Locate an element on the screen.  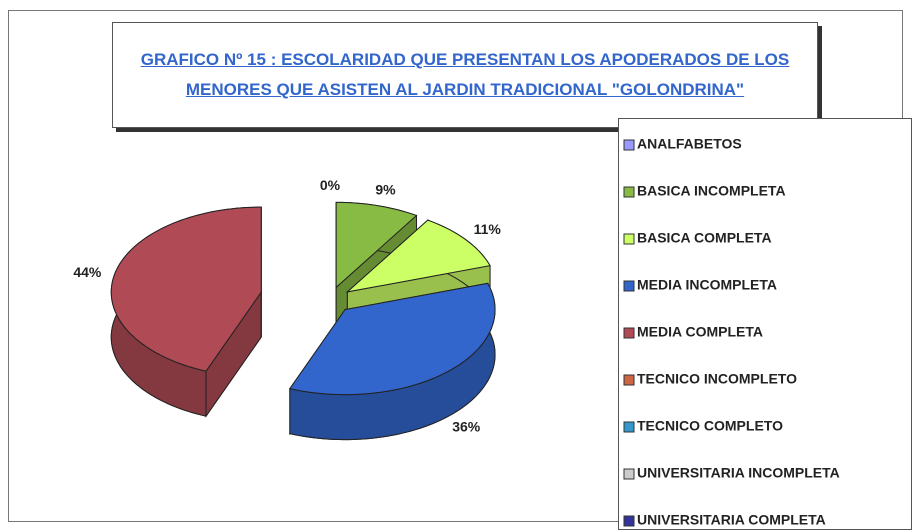
legend-label: TECNICO INCOMPLETO is located at coordinates (717, 379).